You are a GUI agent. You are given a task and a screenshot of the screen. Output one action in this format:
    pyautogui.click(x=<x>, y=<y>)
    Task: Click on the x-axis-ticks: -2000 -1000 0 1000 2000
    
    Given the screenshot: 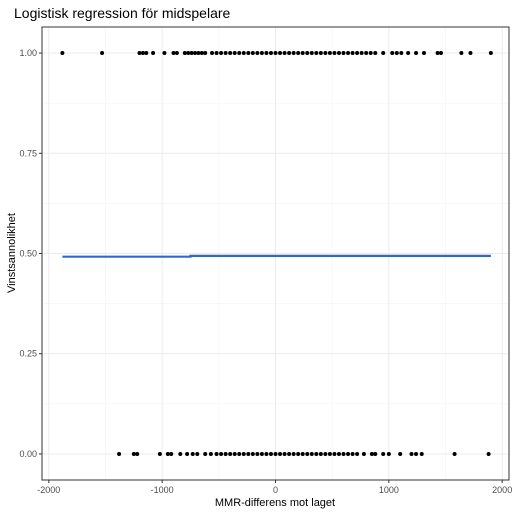 What is the action you would take?
    pyautogui.click(x=274, y=487)
    